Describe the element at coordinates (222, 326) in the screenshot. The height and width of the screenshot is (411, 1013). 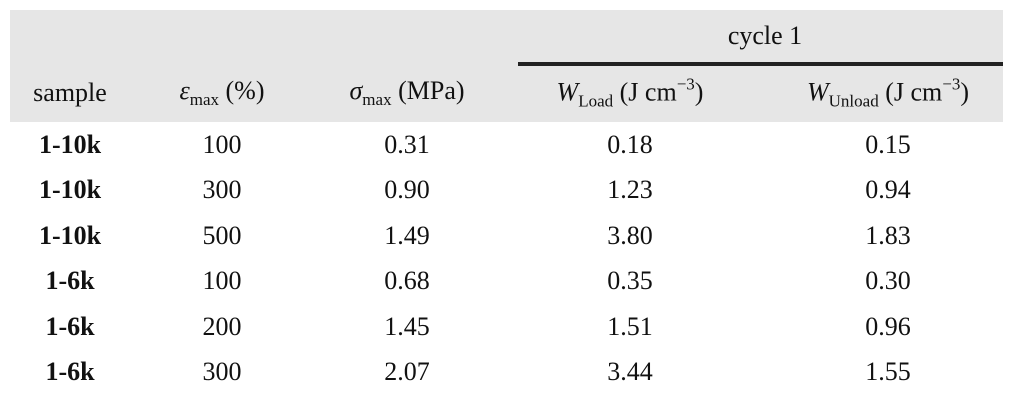
I see `value-cell: 200` at that location.